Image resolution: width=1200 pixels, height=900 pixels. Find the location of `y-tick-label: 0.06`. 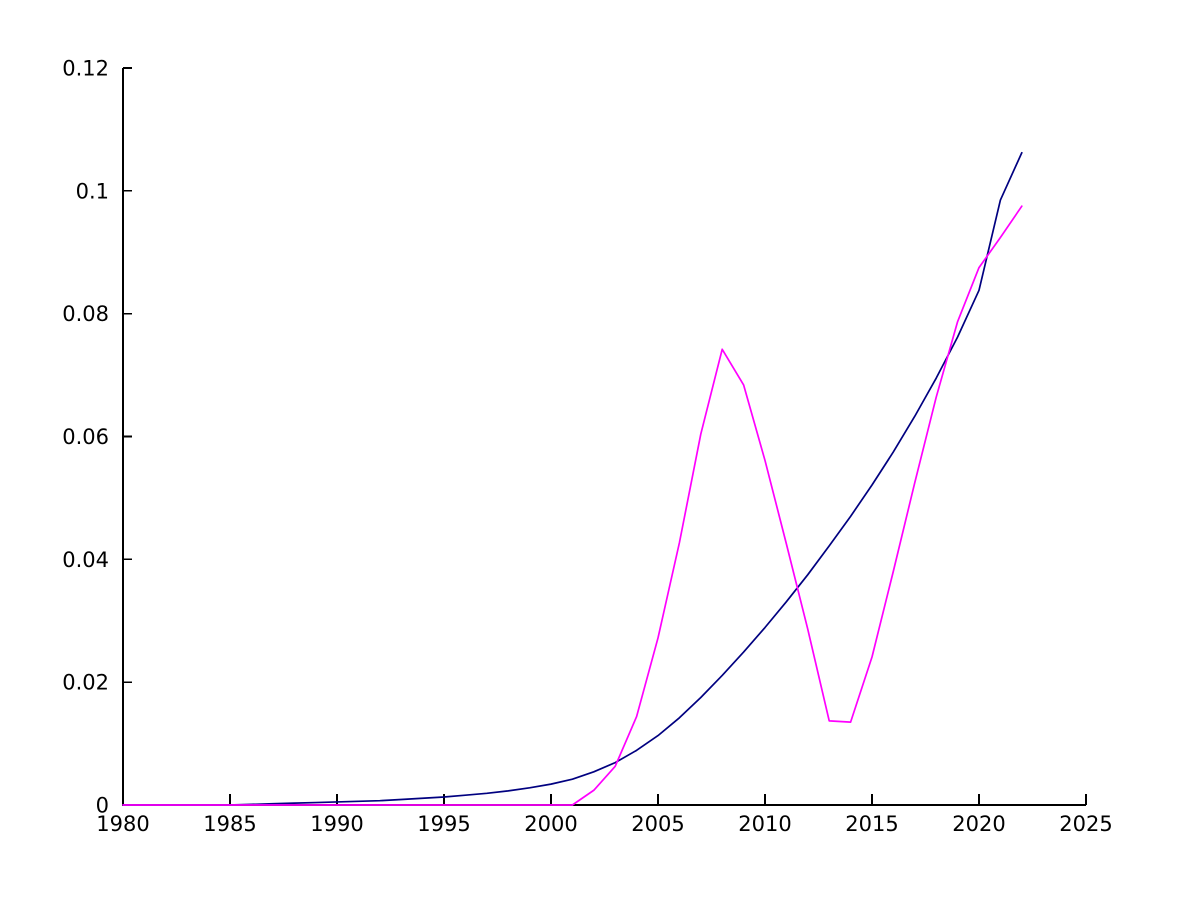

y-tick-label: 0.06 is located at coordinates (85, 437).